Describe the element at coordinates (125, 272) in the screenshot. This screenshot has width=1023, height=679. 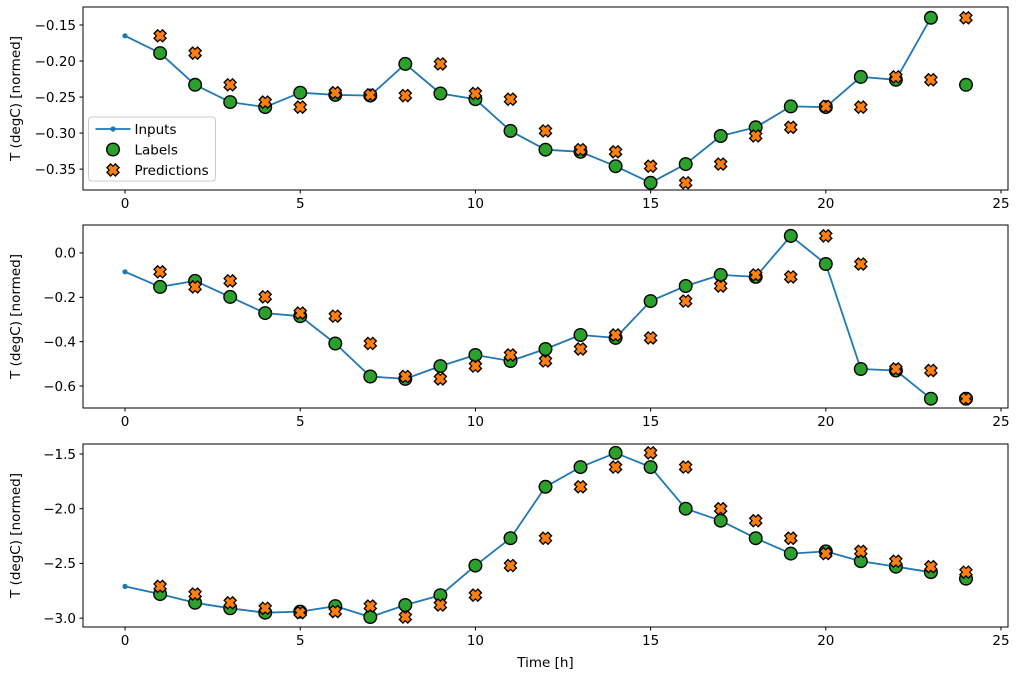
I see `inputs-marker` at that location.